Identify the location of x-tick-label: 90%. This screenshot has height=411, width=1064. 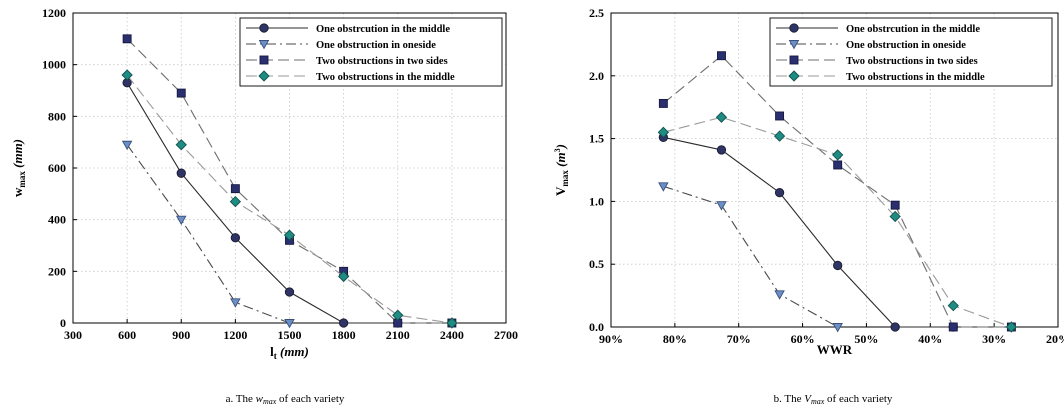
(611, 339).